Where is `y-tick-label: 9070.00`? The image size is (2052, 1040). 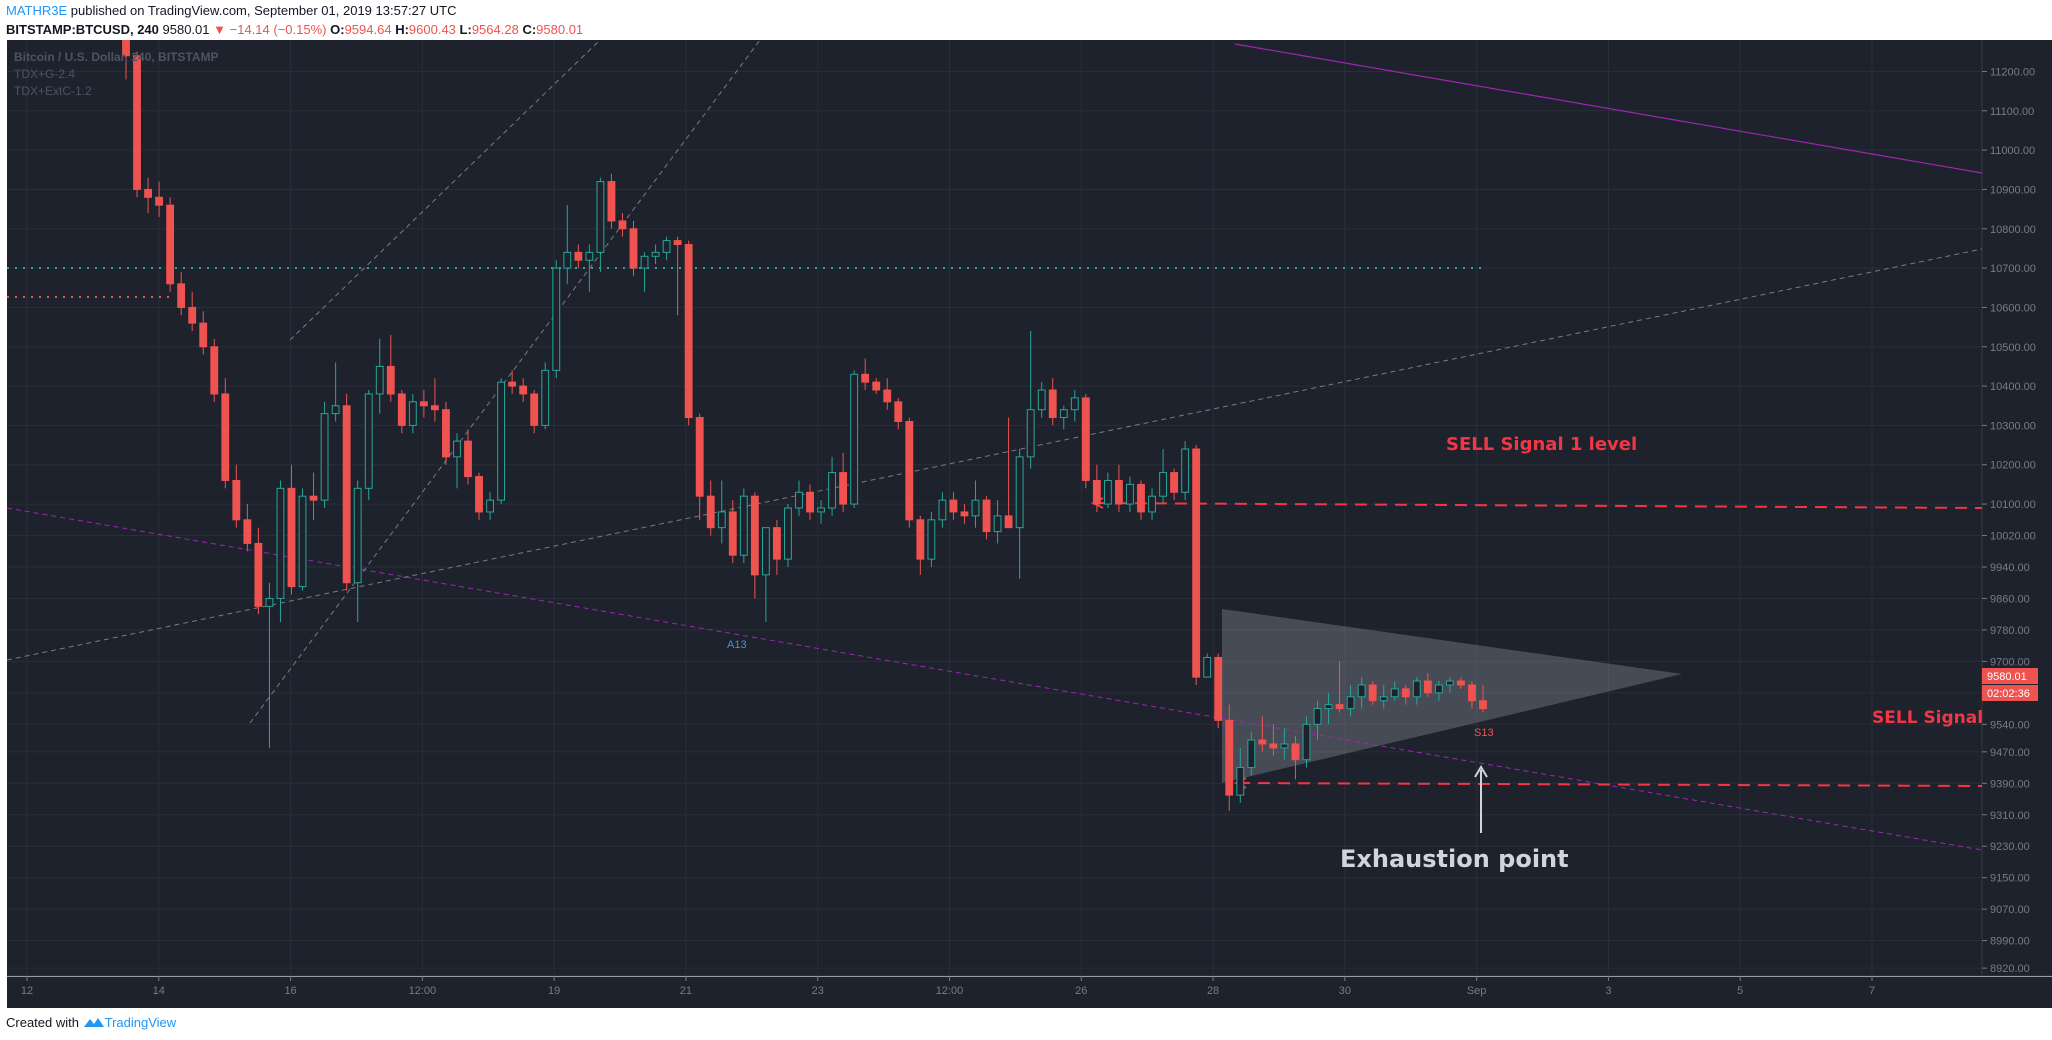
y-tick-label: 9070.00 is located at coordinates (2010, 910).